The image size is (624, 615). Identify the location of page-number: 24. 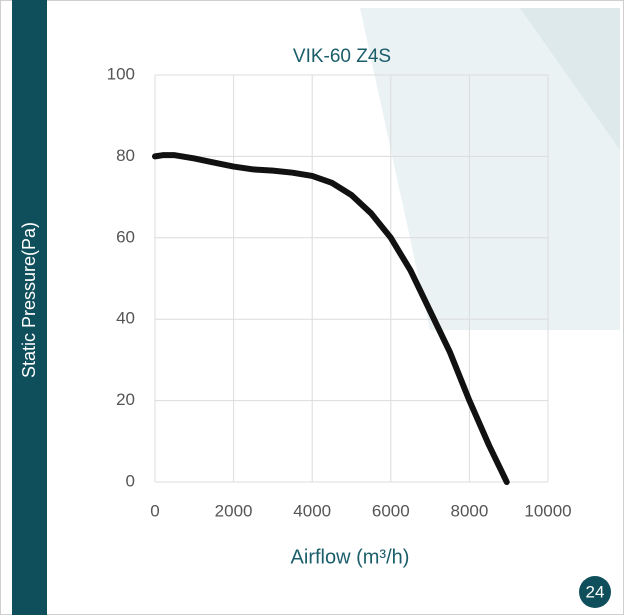
(595, 591).